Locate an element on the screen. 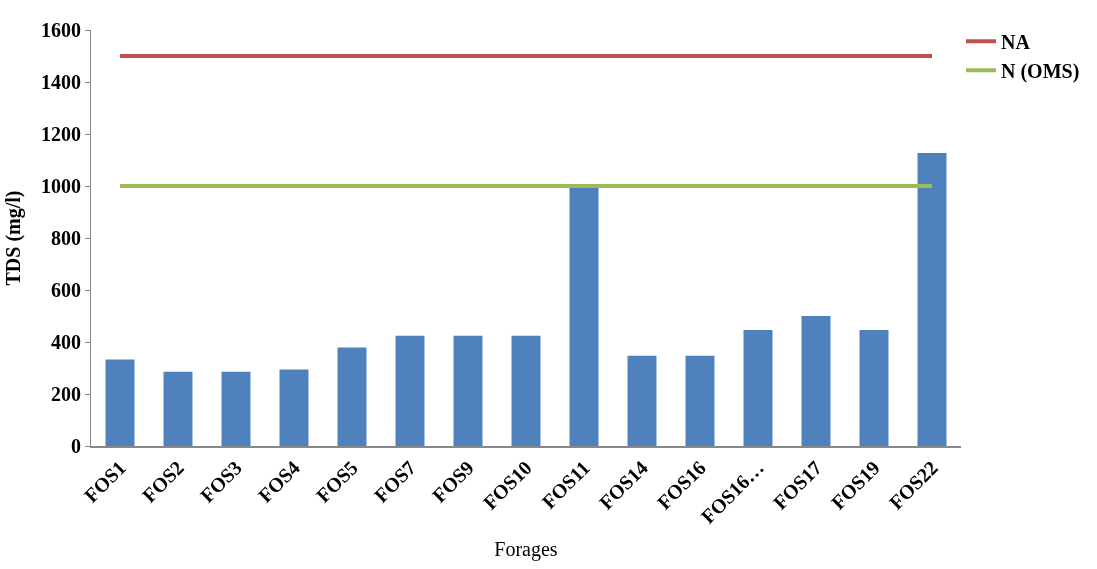 The image size is (1097, 569). y-axis-title: TDS (mg/l) is located at coordinates (13, 238).